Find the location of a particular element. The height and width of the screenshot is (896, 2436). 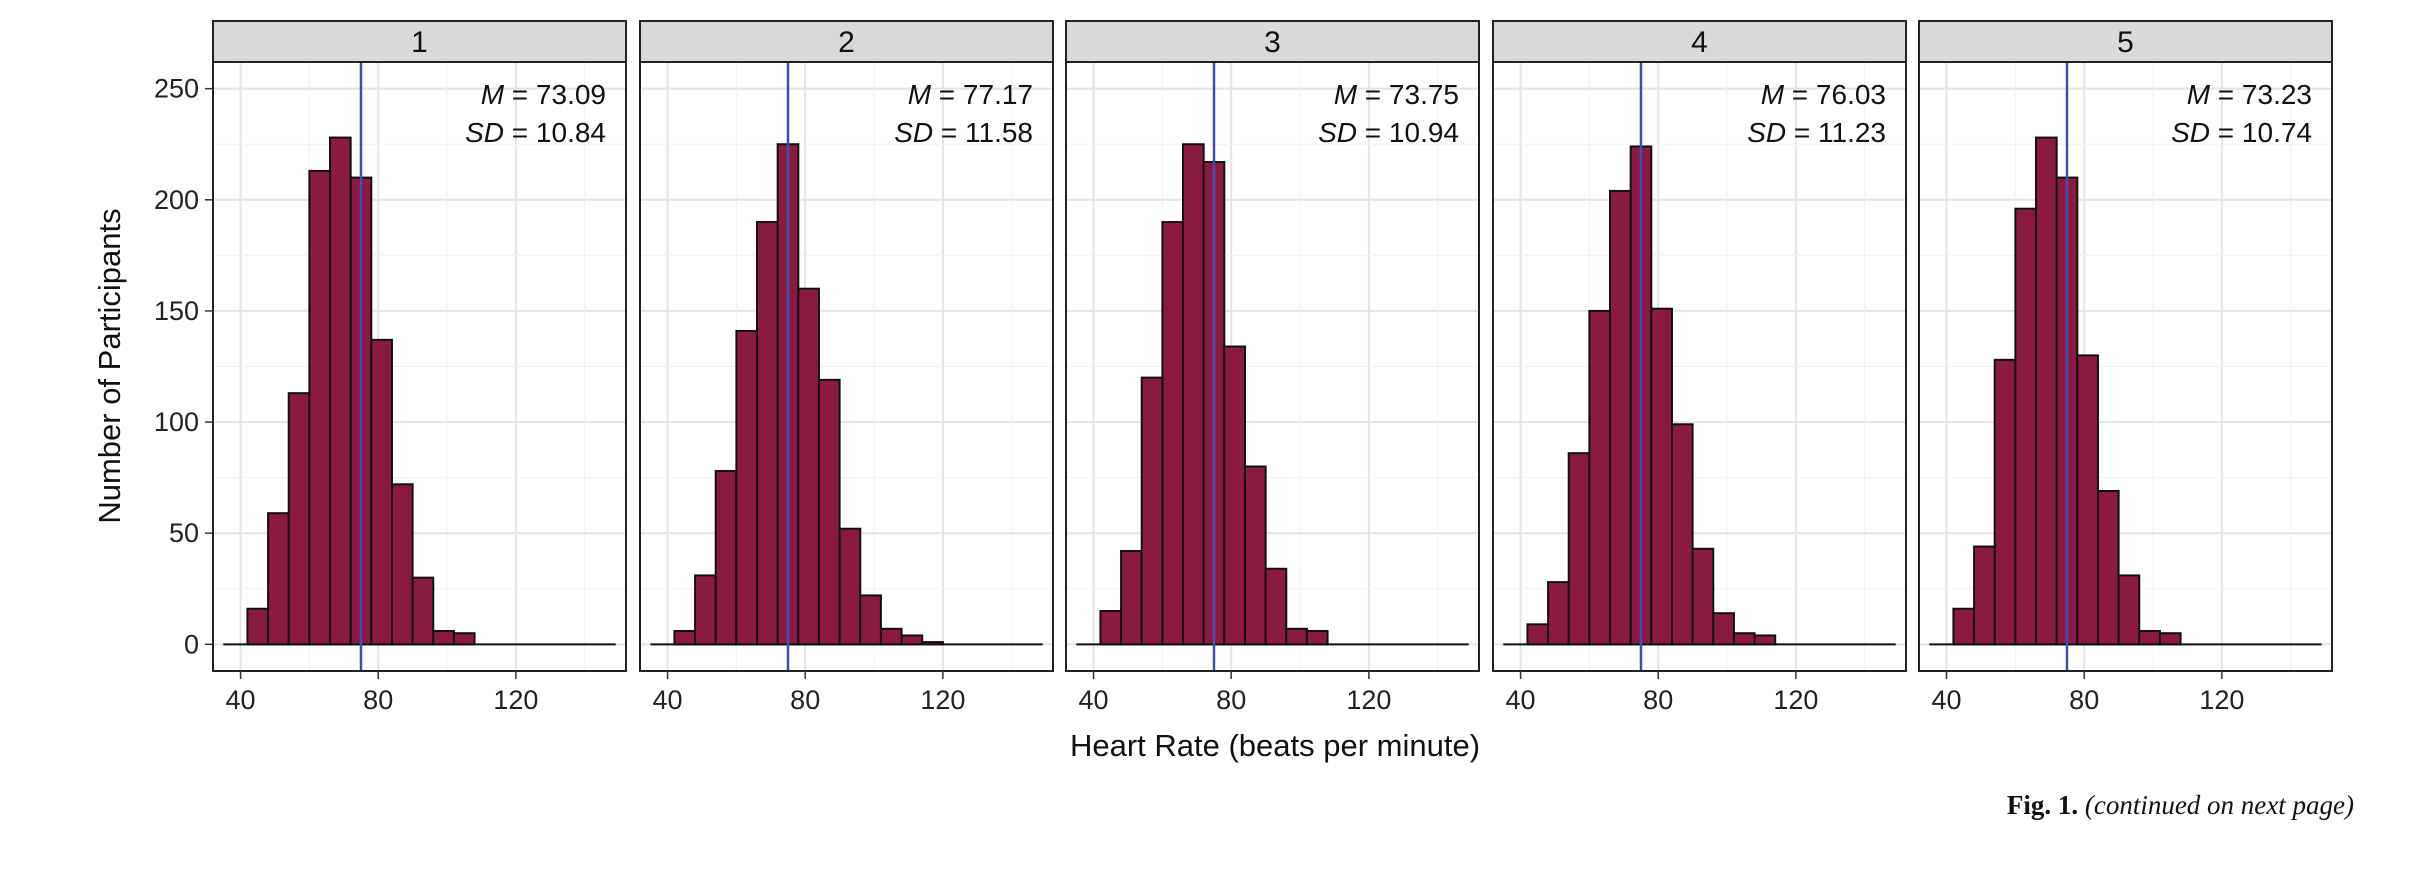

mean-value: = 73.75 is located at coordinates (1408, 94).